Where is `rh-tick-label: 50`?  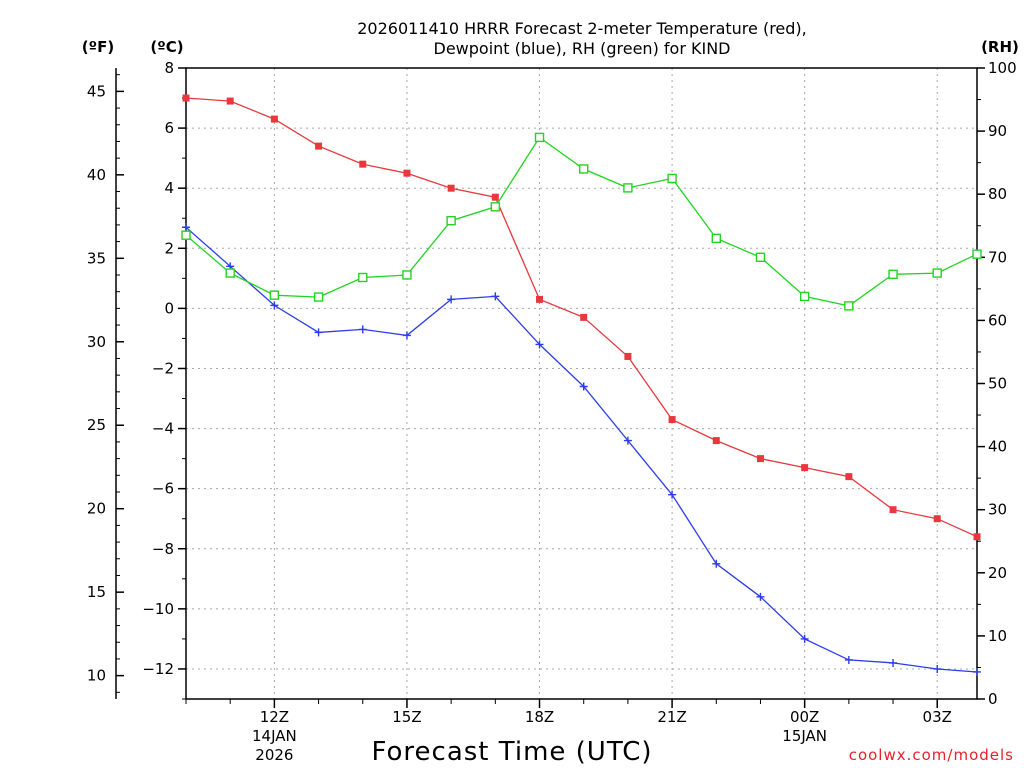 rh-tick-label: 50 is located at coordinates (997, 384).